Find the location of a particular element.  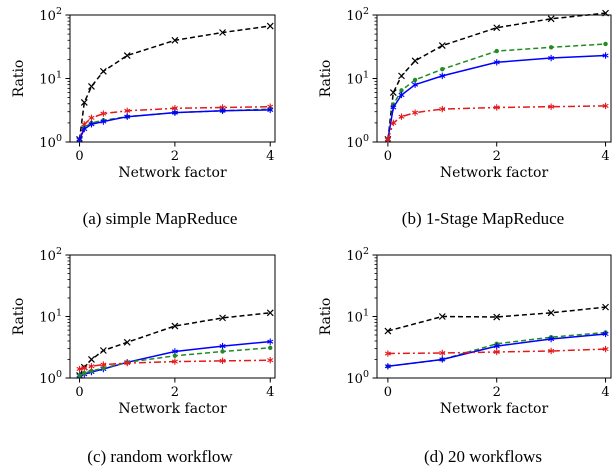

panel-caption: (d) 20 workflows is located at coordinates (483, 456).